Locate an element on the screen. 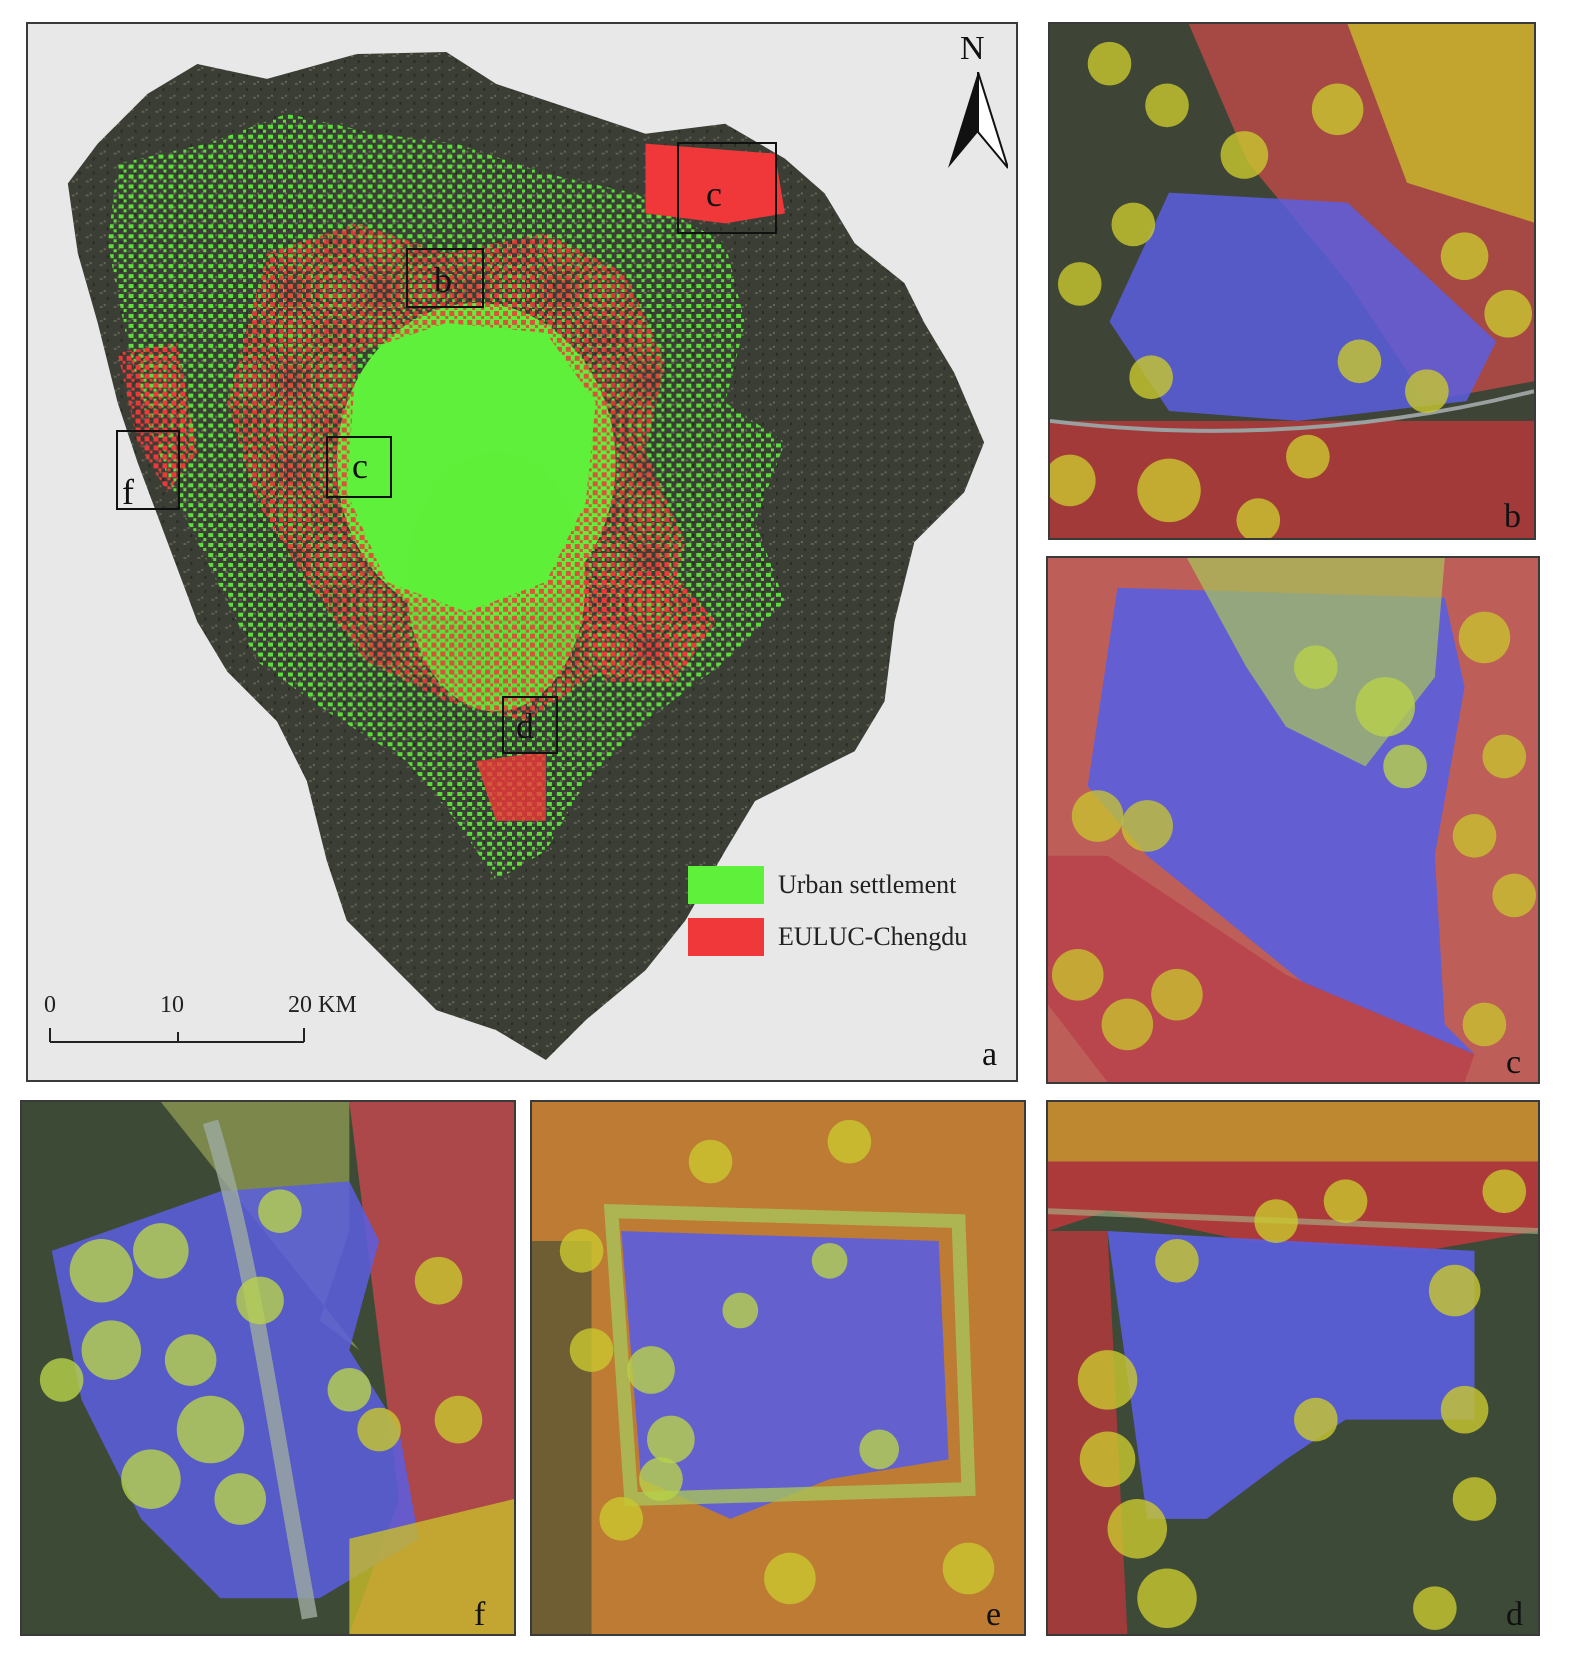 The height and width of the screenshot is (1657, 1571). inset-panel-f is located at coordinates (268, 1368).